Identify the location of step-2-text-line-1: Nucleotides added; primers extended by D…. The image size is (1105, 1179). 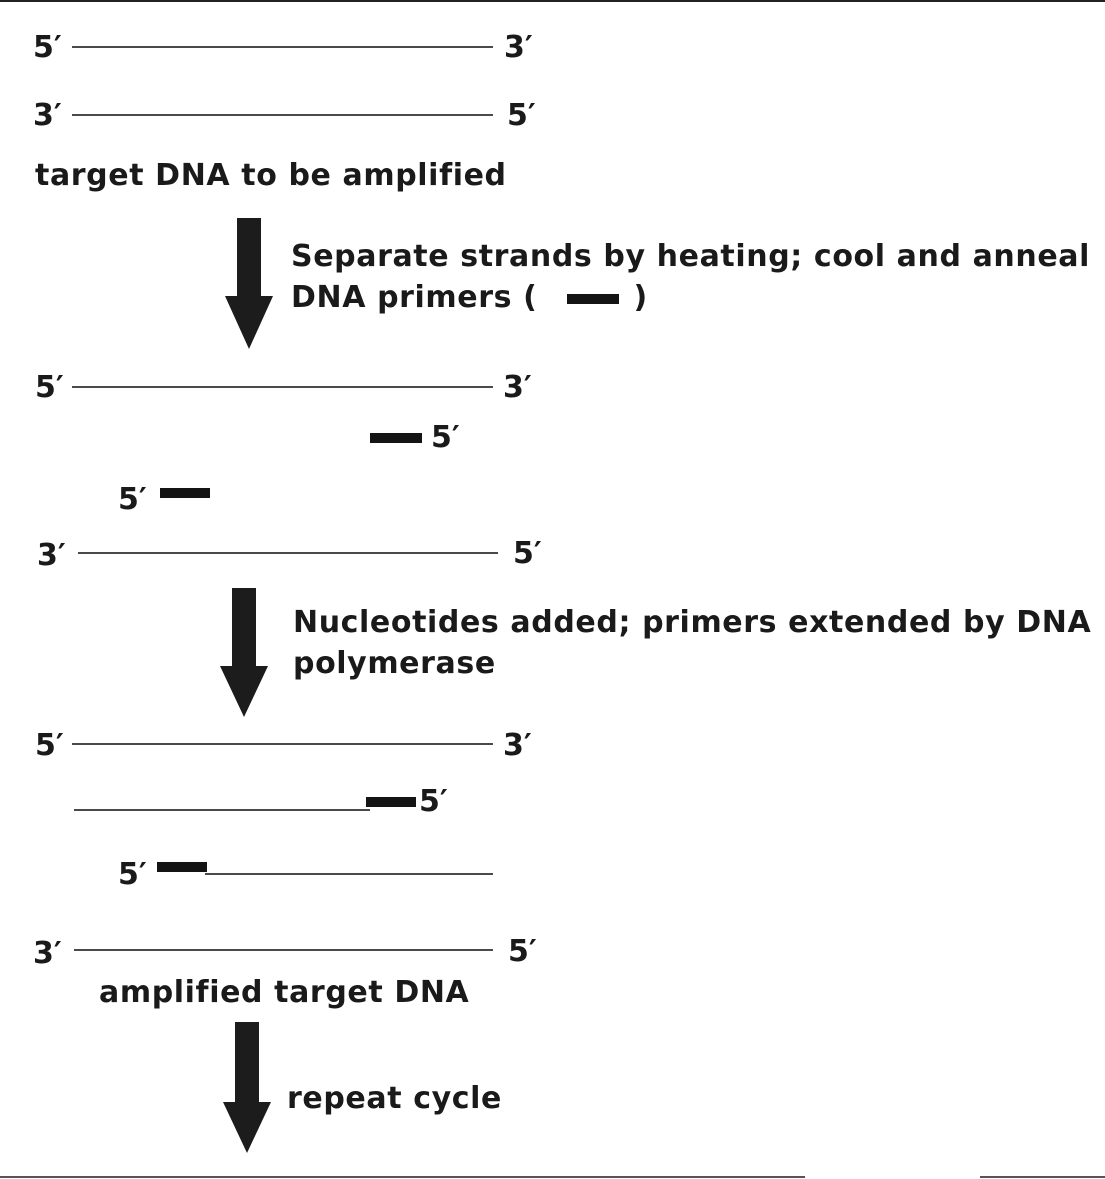
(692, 622).